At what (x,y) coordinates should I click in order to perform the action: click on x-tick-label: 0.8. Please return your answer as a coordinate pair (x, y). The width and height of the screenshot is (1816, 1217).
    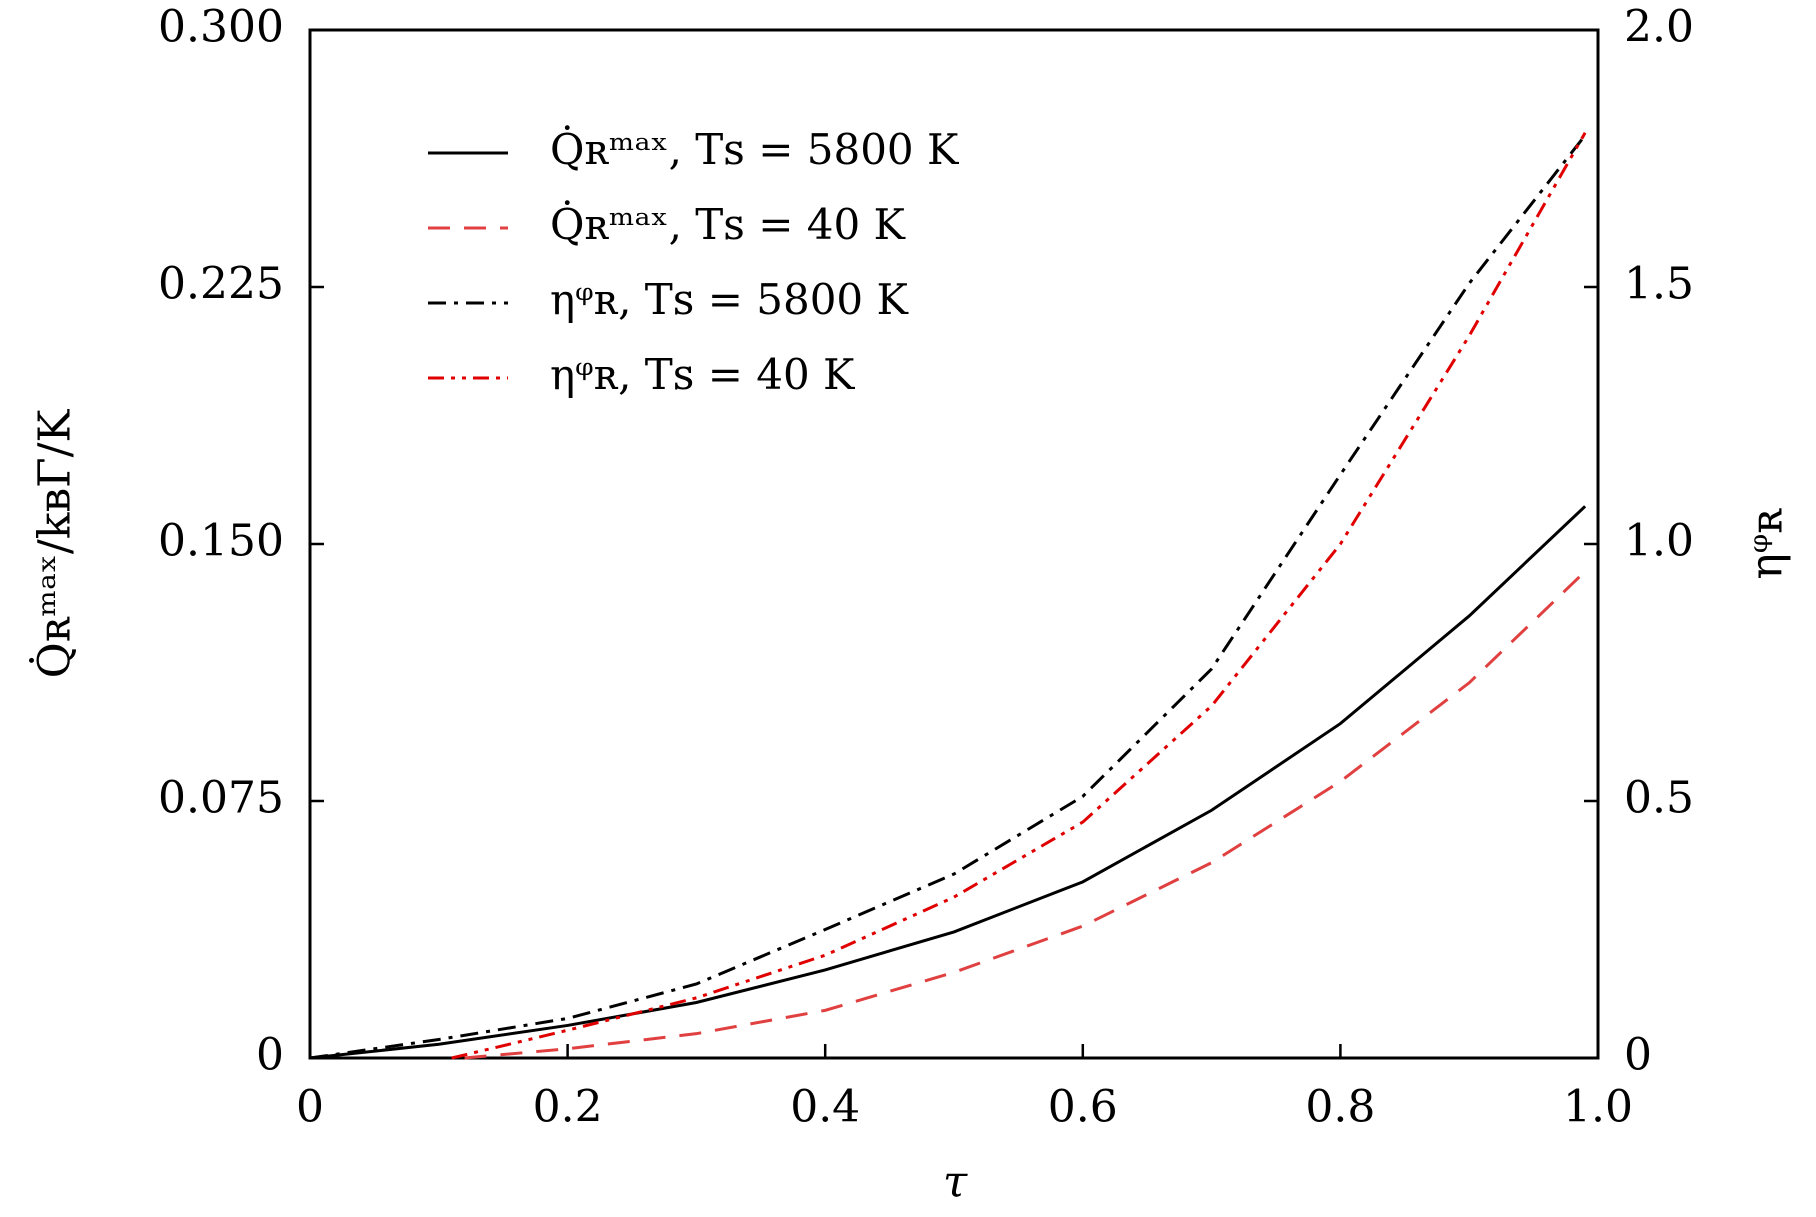
    Looking at the image, I should click on (1340, 1107).